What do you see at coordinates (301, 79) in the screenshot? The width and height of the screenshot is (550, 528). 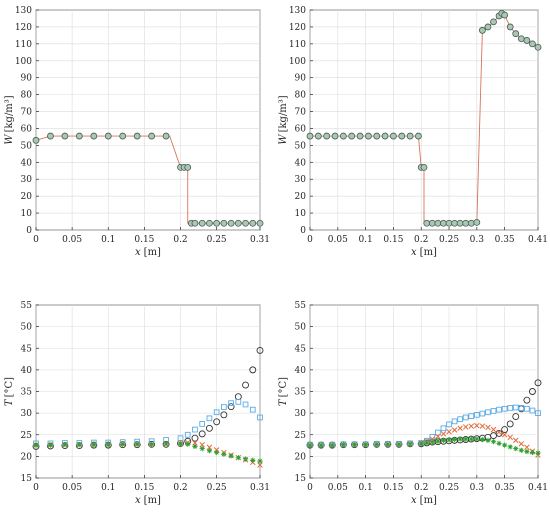 I see `y-tick-label: 90` at bounding box center [301, 79].